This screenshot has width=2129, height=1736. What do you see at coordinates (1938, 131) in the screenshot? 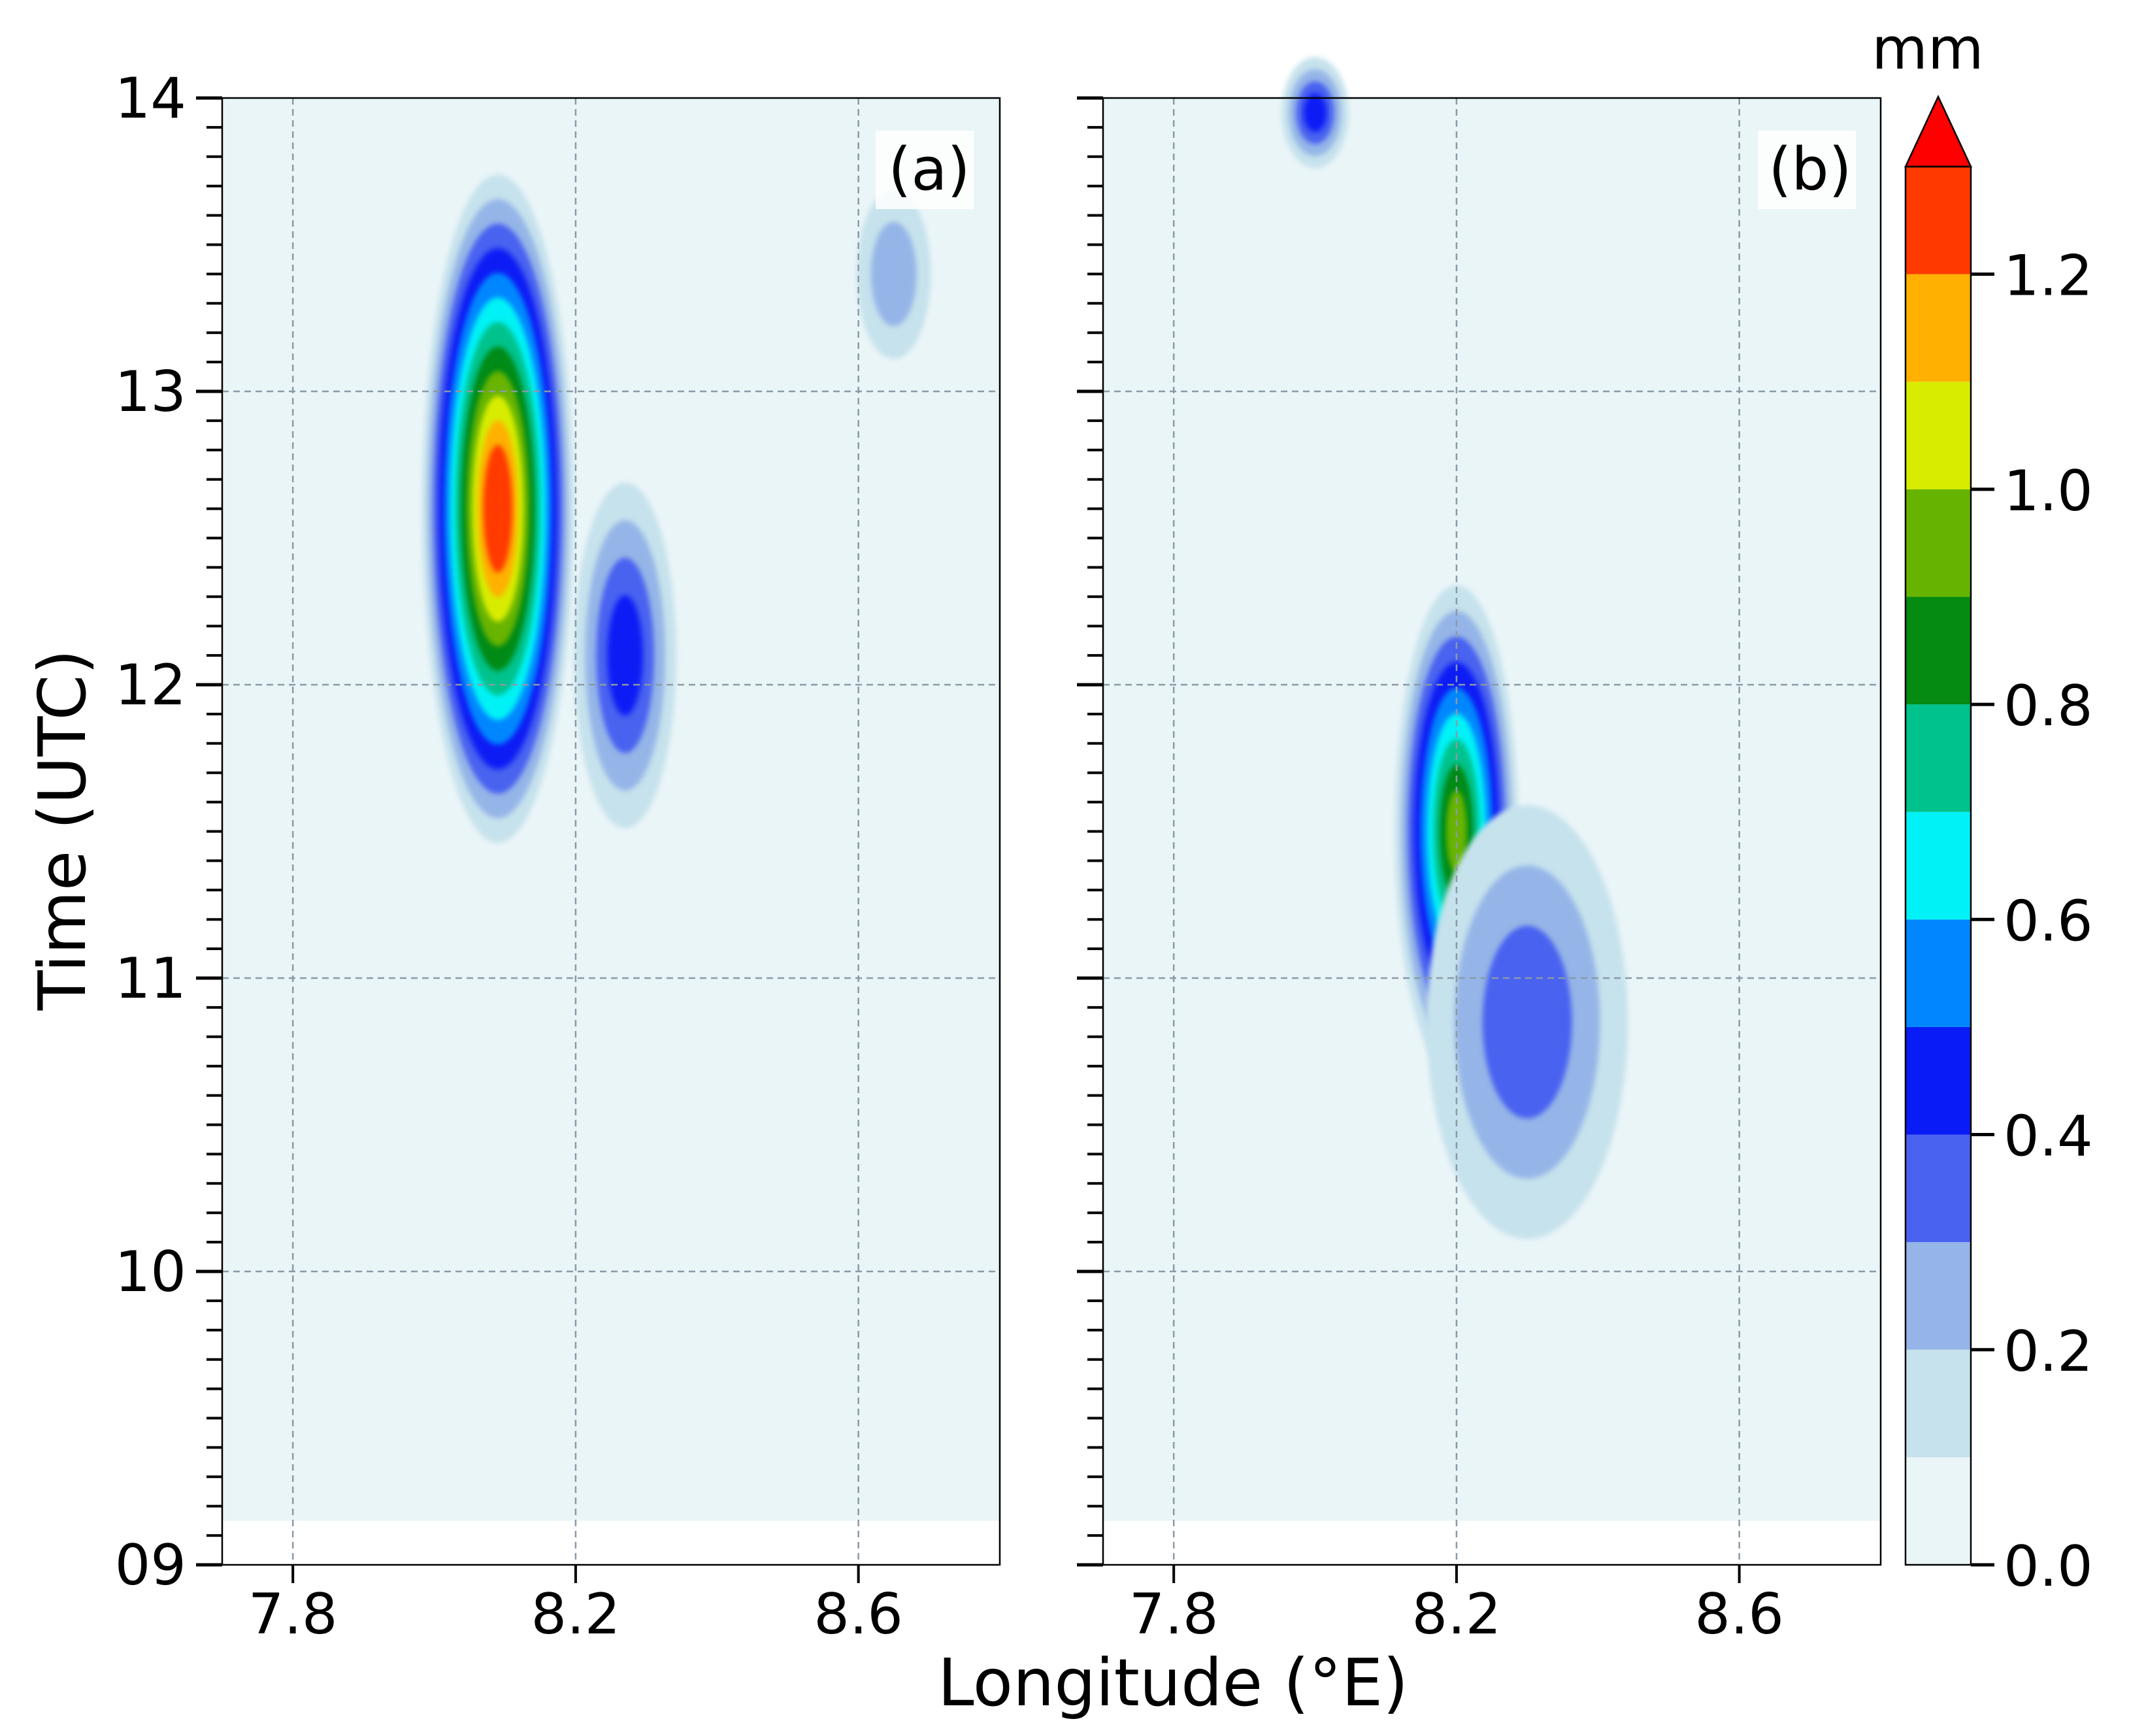
I see `colorbar-extend-triangle` at bounding box center [1938, 131].